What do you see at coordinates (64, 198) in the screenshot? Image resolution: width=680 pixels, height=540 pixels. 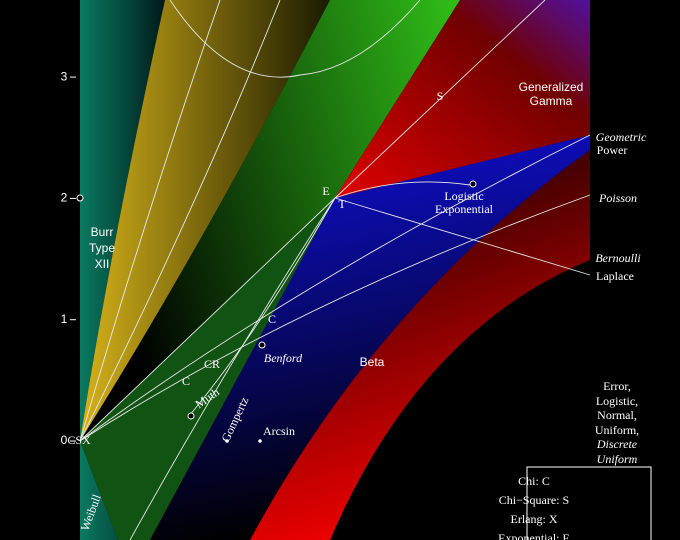 I see `y-tick-label: 2` at bounding box center [64, 198].